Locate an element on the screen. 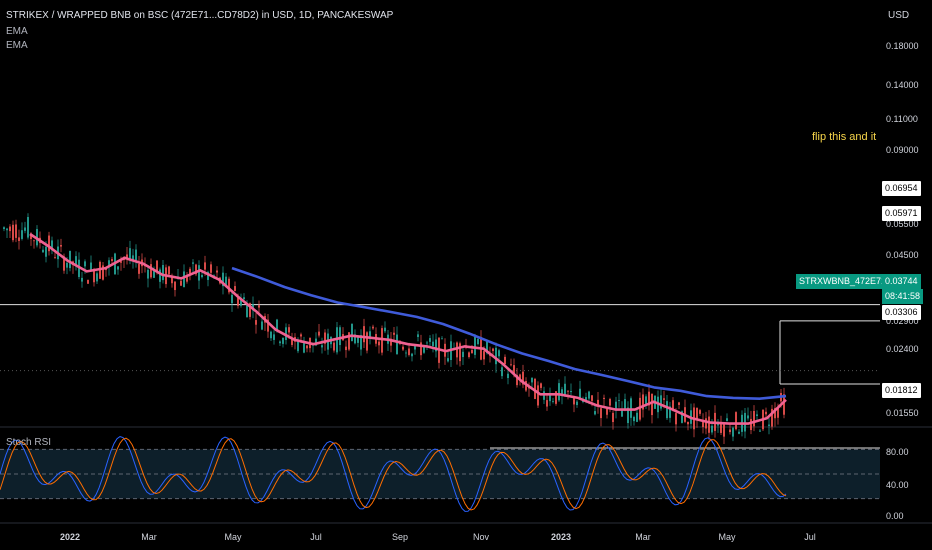 Image resolution: width=932 pixels, height=550 pixels. legend-ema-1: EMA is located at coordinates (17, 31).